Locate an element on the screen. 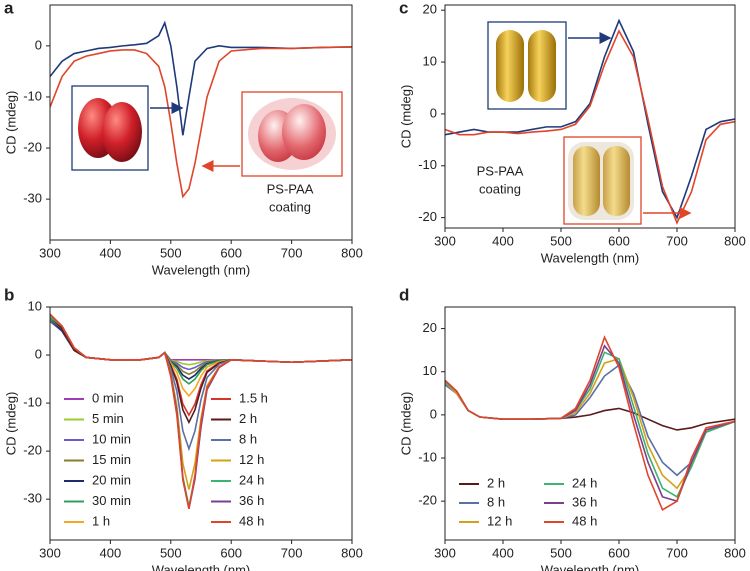  inset-a-coated is located at coordinates (272, 134).